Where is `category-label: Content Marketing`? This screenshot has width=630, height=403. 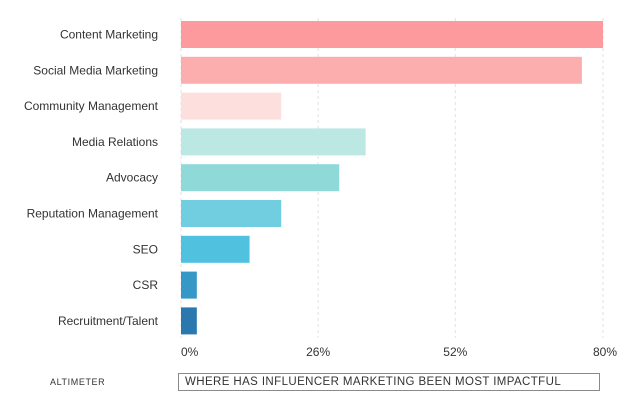
category-label: Content Marketing is located at coordinates (109, 35).